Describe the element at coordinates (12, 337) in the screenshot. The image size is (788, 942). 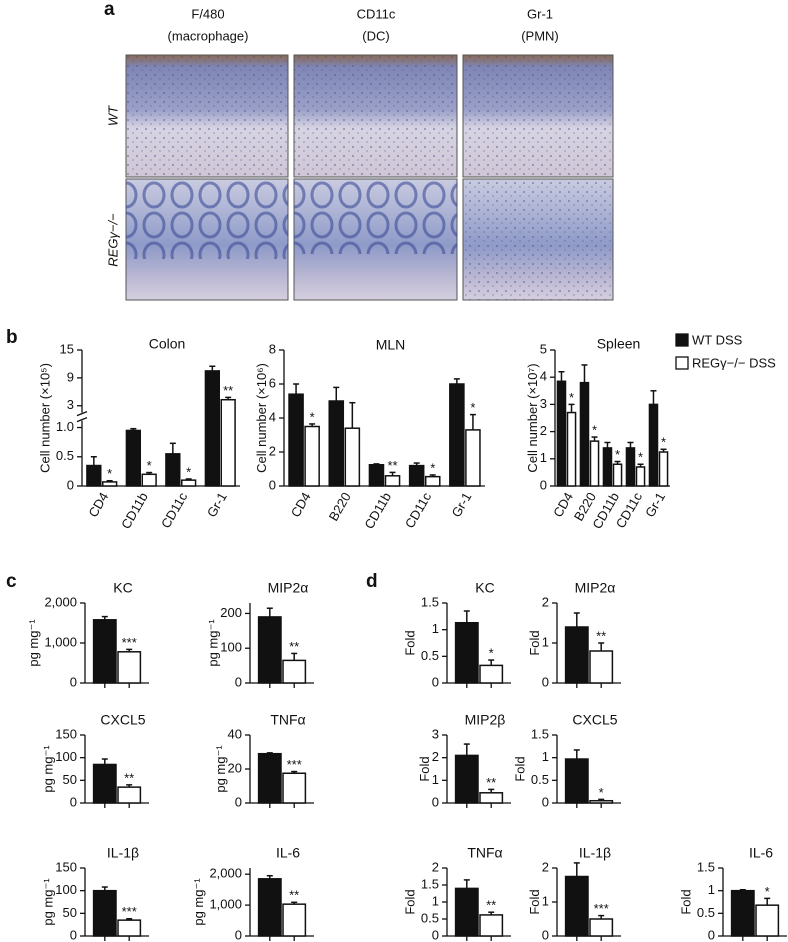
I see `panel-label: b` at that location.